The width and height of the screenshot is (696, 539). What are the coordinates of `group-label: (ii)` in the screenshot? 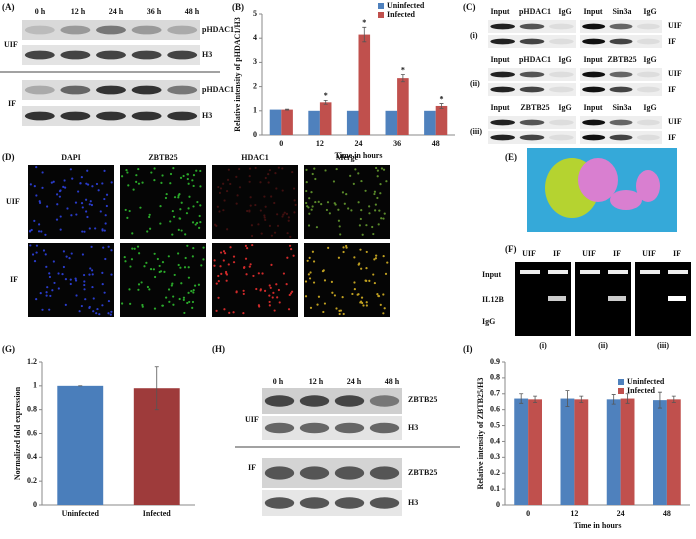 It's located at (603, 345).